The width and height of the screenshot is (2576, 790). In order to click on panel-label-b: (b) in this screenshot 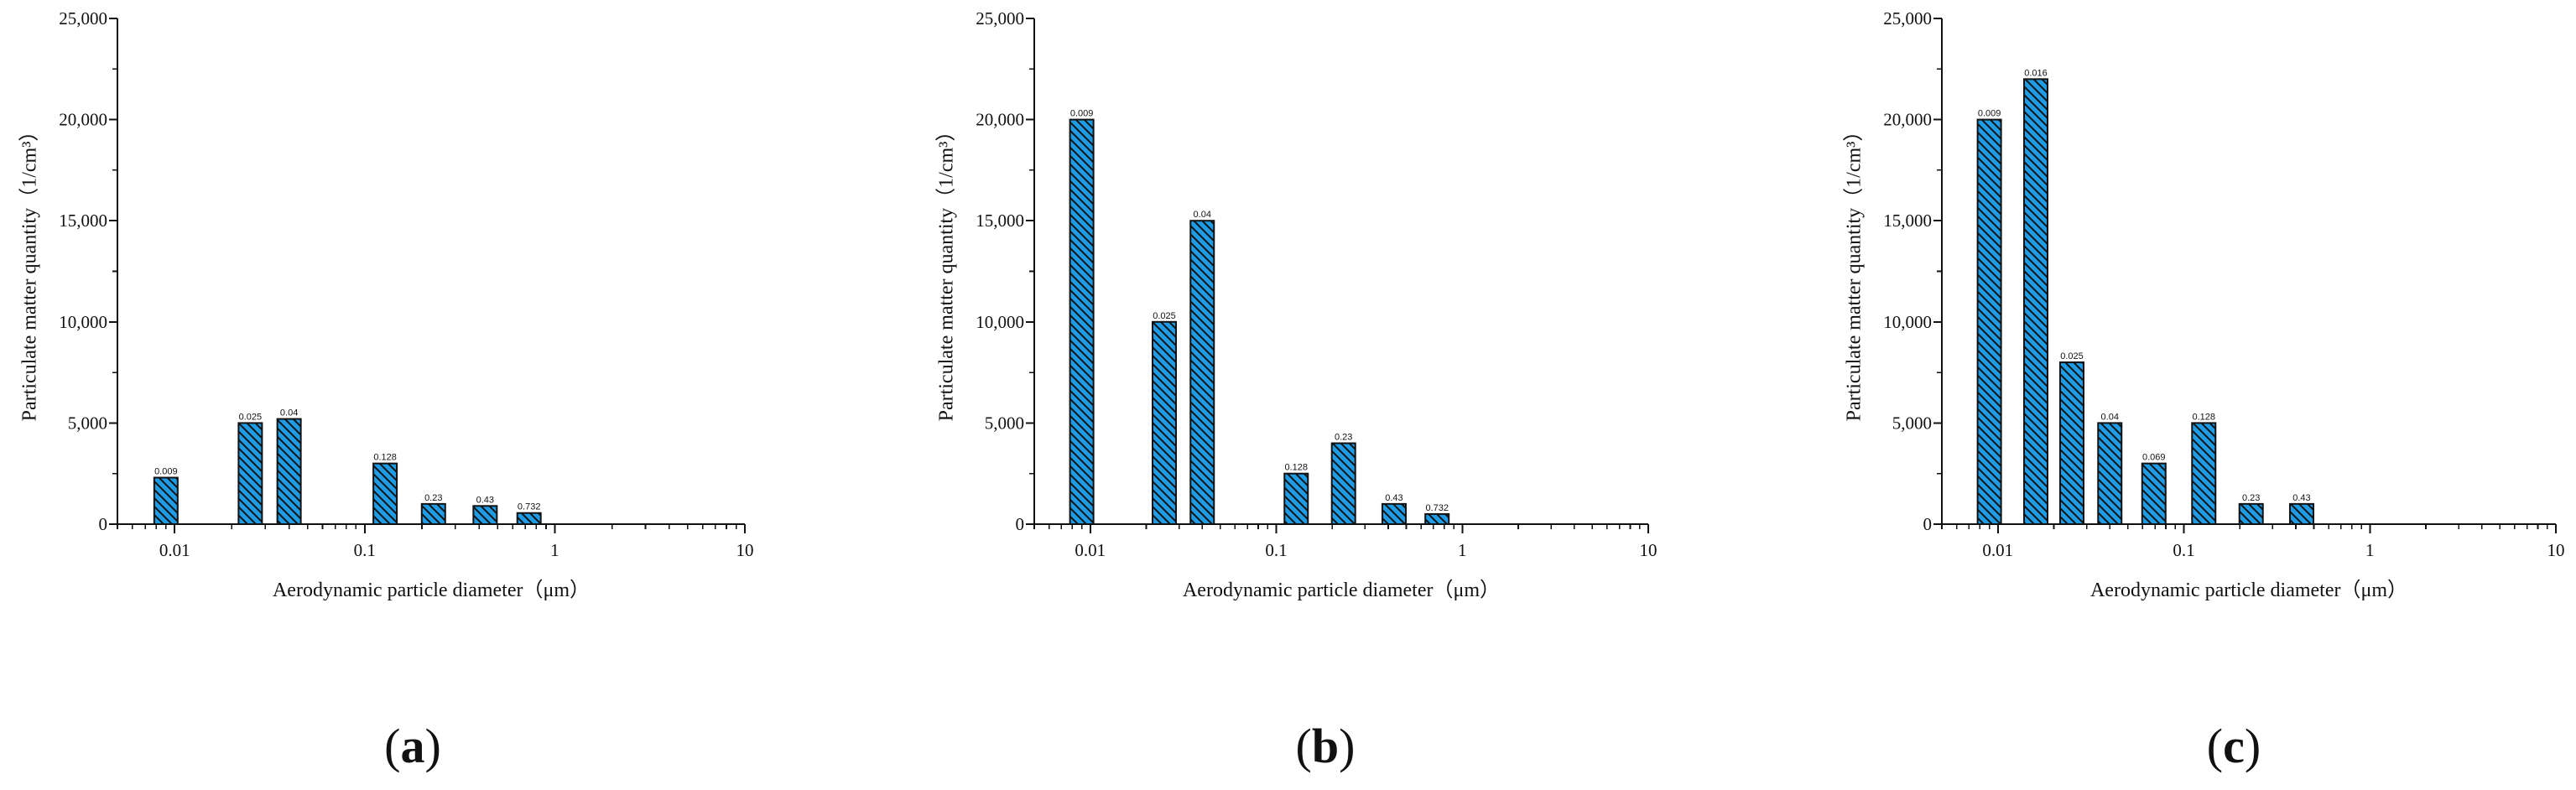, I will do `click(1326, 746)`.